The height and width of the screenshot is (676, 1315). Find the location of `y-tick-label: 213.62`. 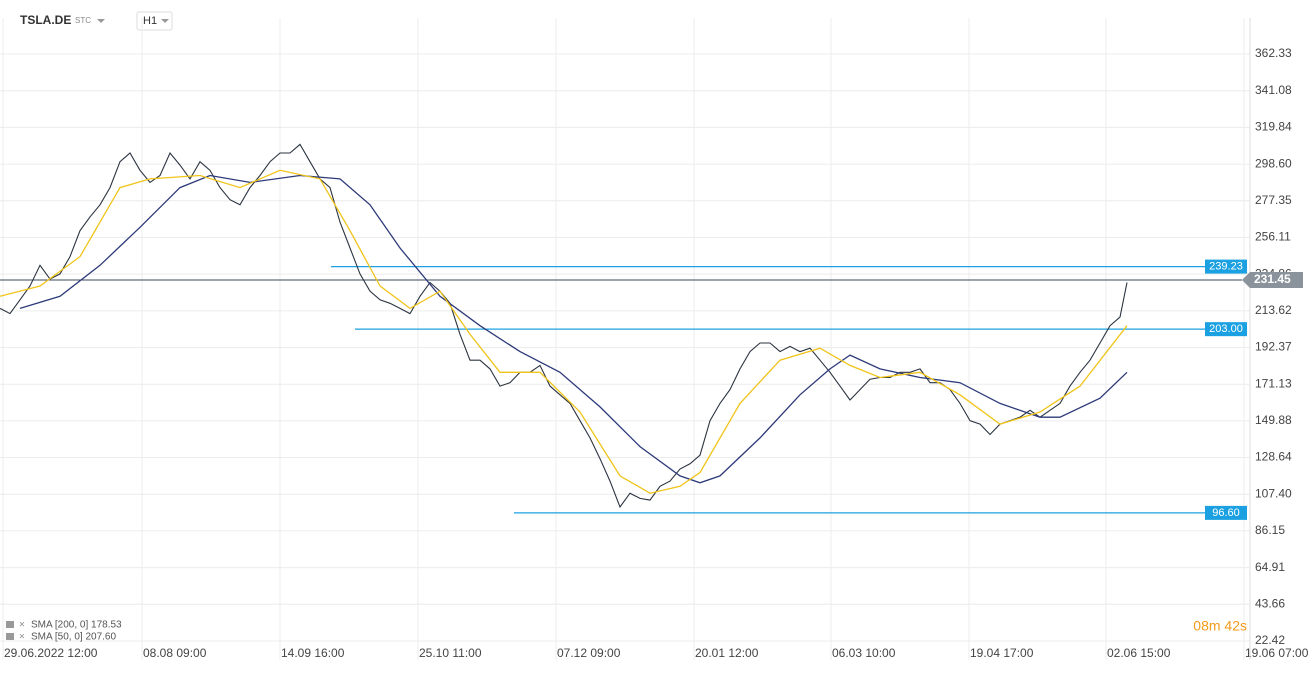

y-tick-label: 213.62 is located at coordinates (1273, 310).